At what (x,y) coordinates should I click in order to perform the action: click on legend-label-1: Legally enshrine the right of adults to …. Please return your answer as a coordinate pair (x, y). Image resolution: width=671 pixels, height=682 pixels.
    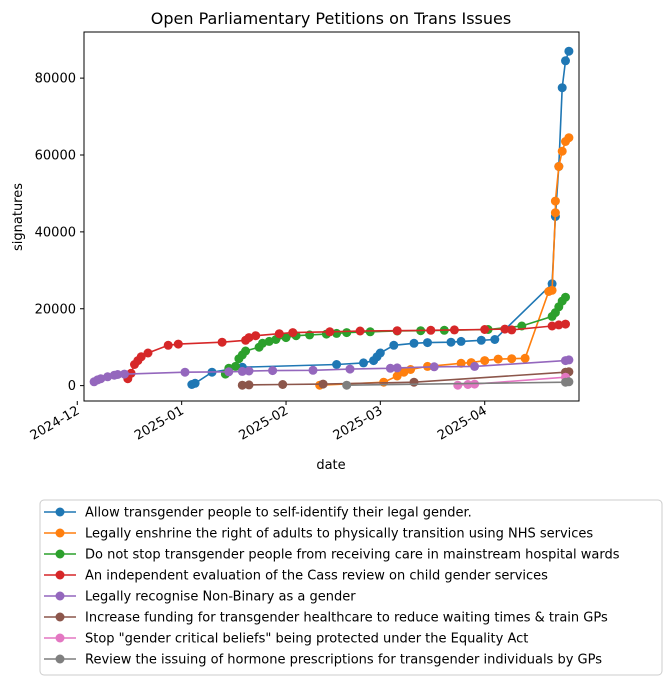
    Looking at the image, I should click on (339, 534).